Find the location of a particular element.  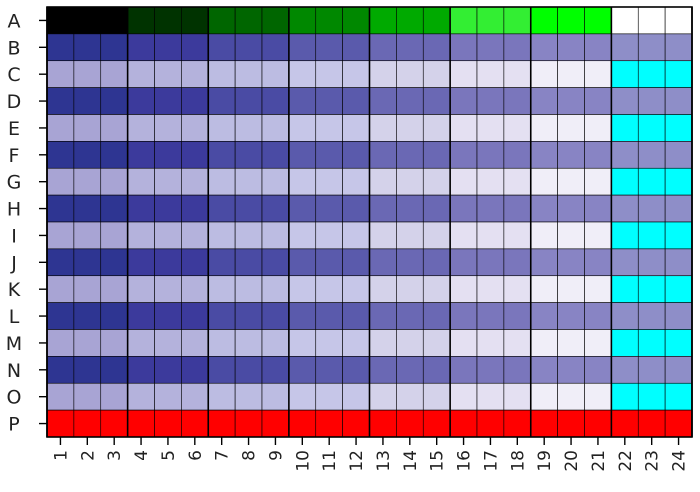

cell-B10 is located at coordinates (302, 47).